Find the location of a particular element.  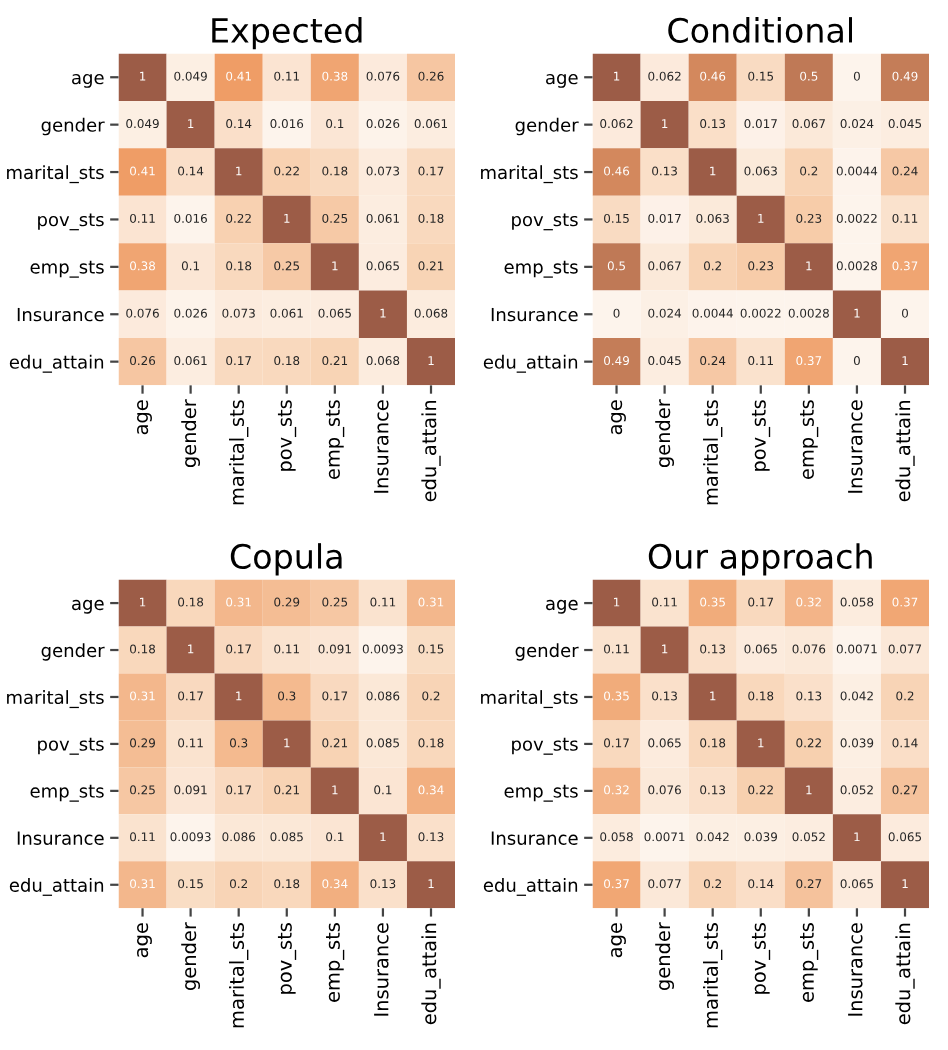

chart-title: Expected is located at coordinates (287, 33).